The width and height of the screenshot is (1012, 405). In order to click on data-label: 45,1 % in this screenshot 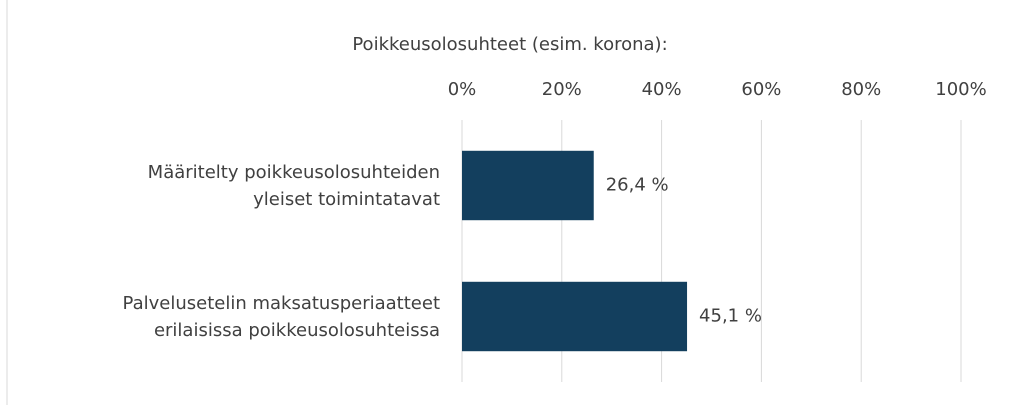, I will do `click(730, 316)`.